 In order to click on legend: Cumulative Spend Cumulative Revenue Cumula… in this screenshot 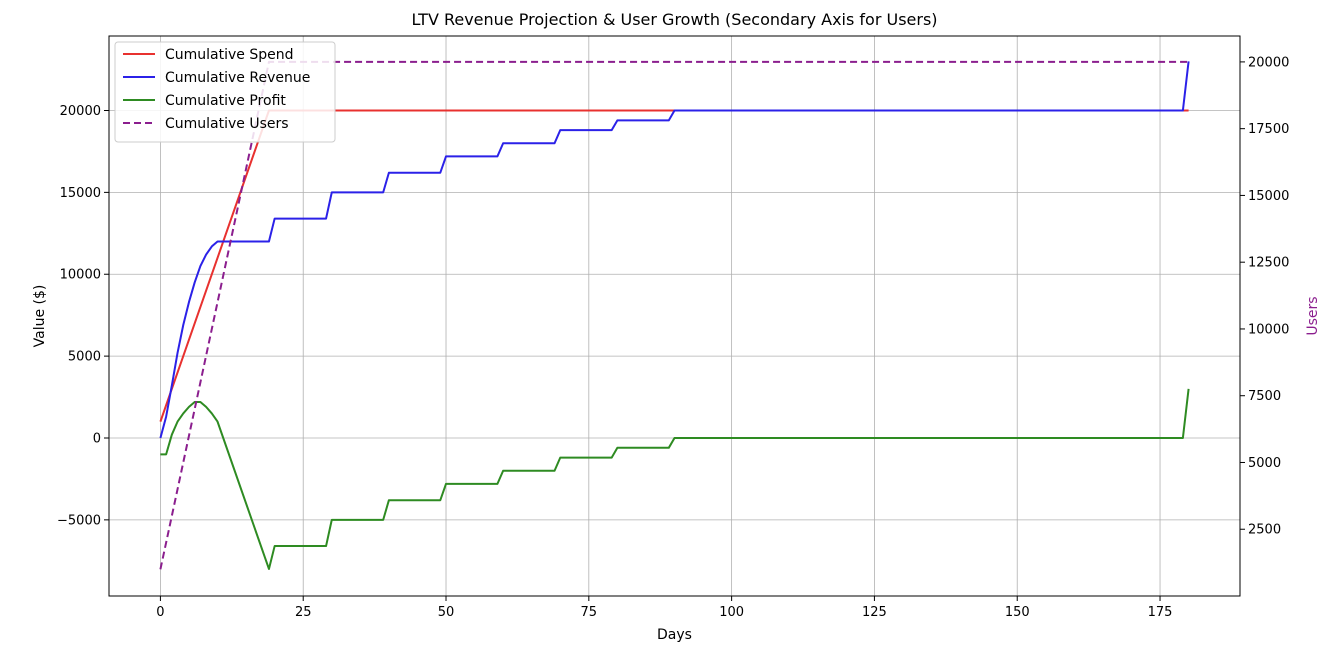, I will do `click(225, 92)`.